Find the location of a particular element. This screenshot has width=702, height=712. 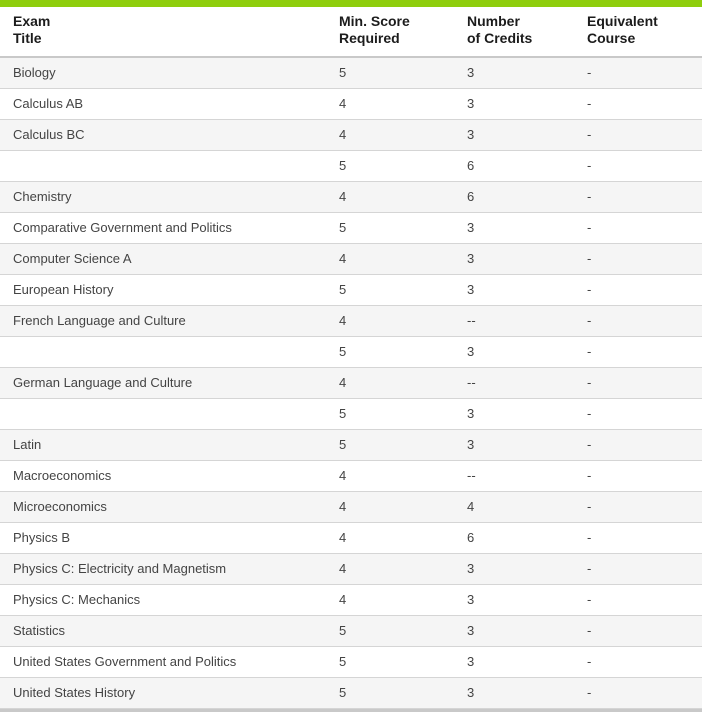

table-row: Microeconomics 4 4 - is located at coordinates (351, 507).